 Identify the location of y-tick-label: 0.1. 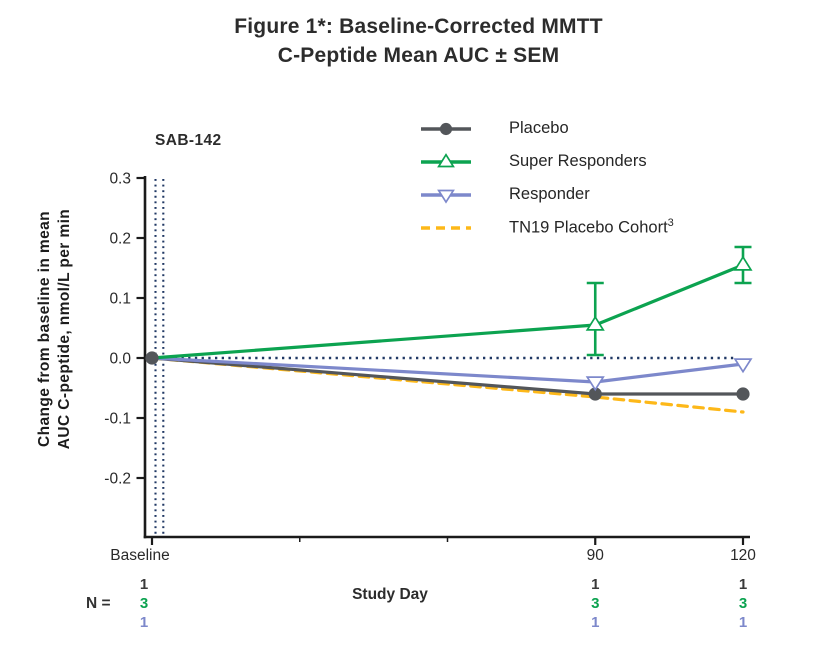
(120, 299).